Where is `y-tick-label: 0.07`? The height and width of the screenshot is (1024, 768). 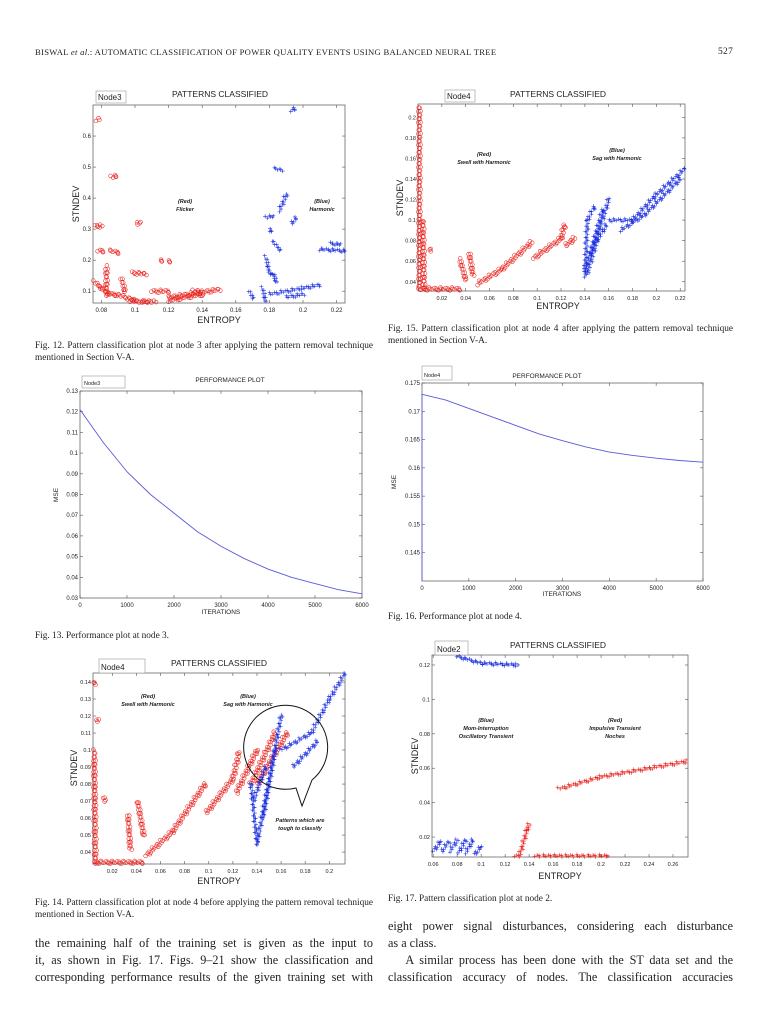
y-tick-label: 0.07 is located at coordinates (72, 516).